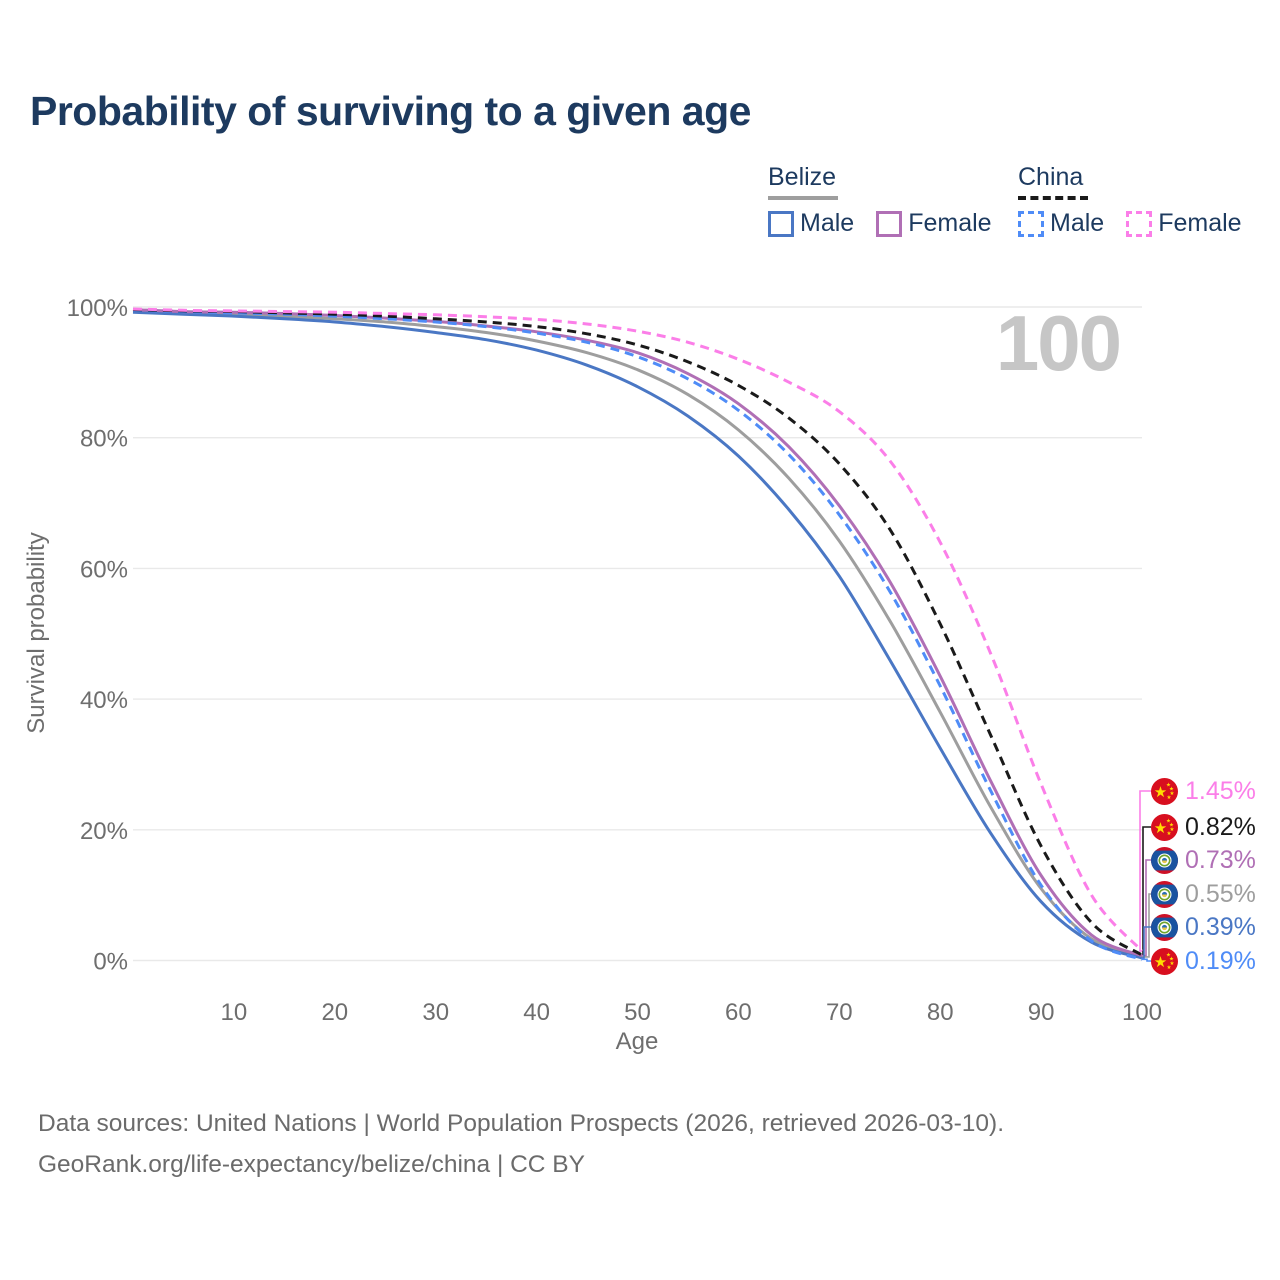 Image resolution: width=1280 pixels, height=1280 pixels. I want to click on y-tick-label: 60%, so click(104, 569).